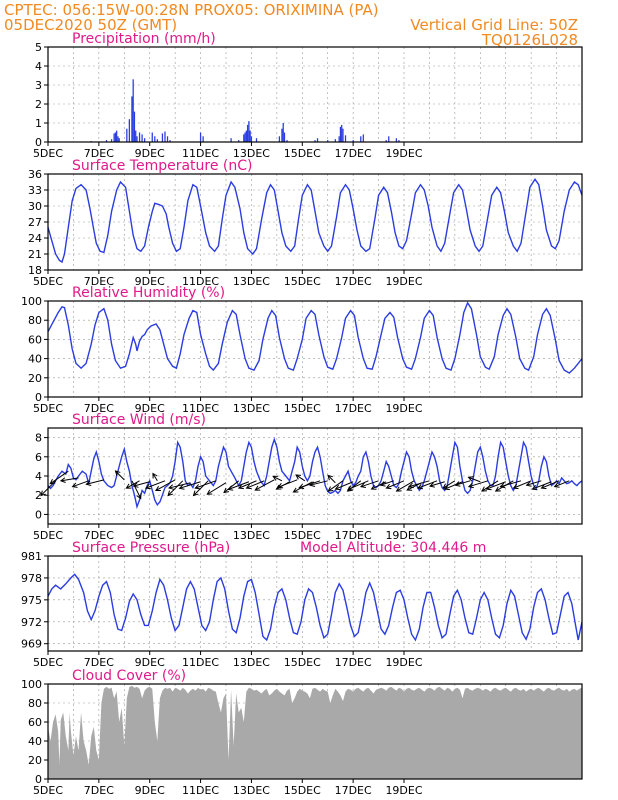 This screenshot has height=800, width=618. What do you see at coordinates (48, 281) in the screenshot?
I see `temperature-date-label: 5DEC` at bounding box center [48, 281].